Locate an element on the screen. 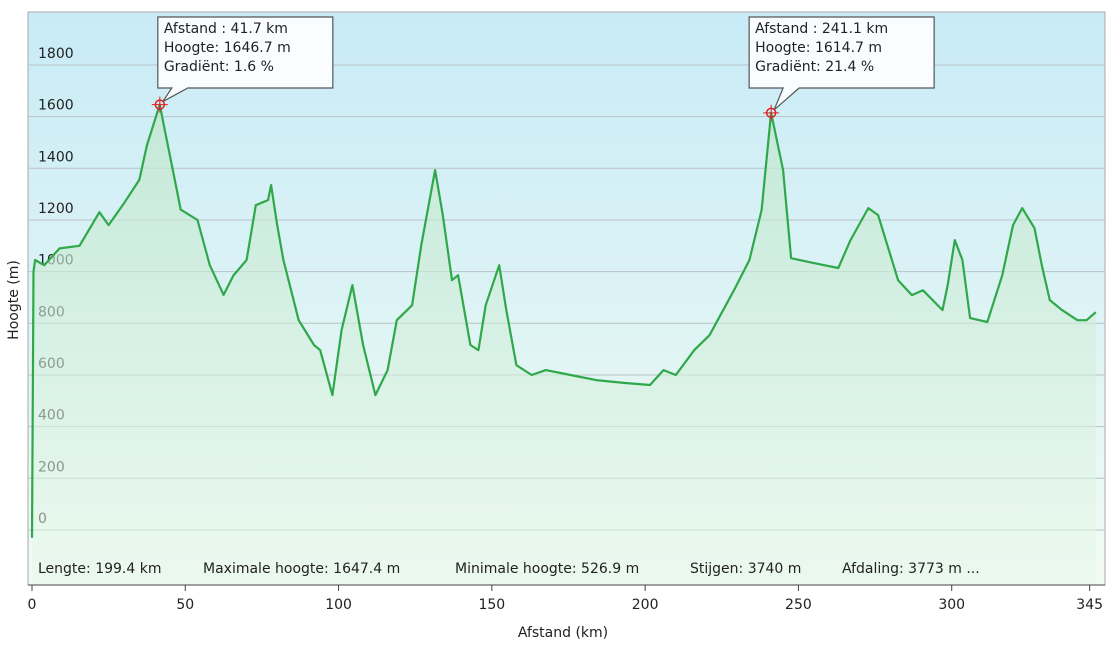  x-tick-label: 345 is located at coordinates (1089, 605).